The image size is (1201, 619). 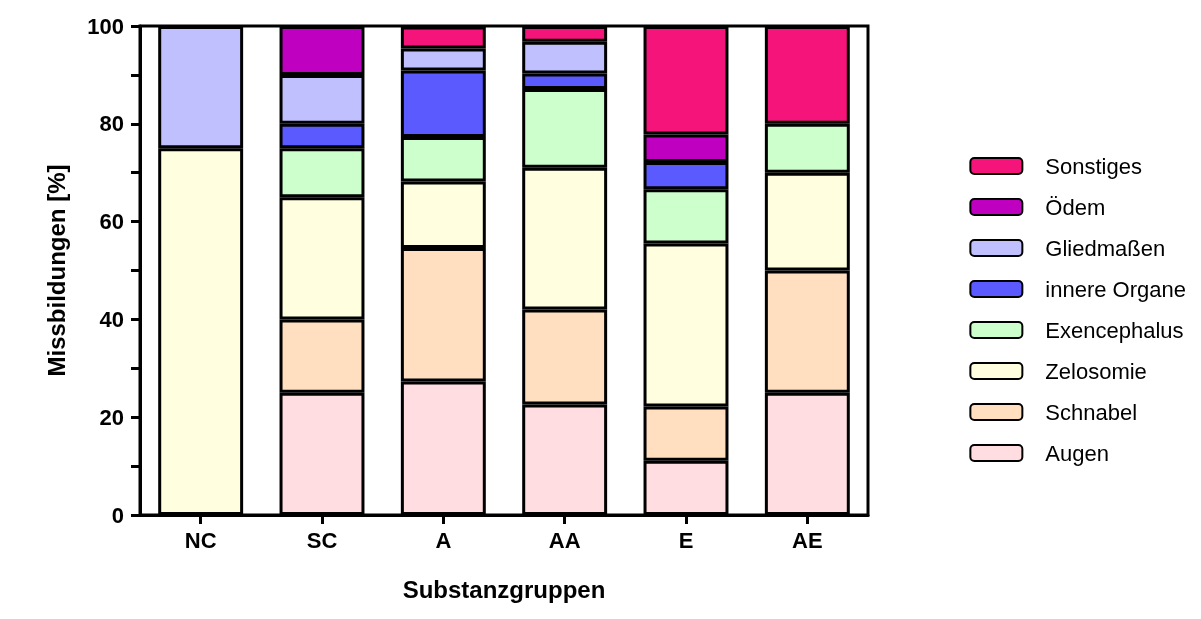 What do you see at coordinates (1116, 289) in the screenshot?
I see `legend-label: innere Organe` at bounding box center [1116, 289].